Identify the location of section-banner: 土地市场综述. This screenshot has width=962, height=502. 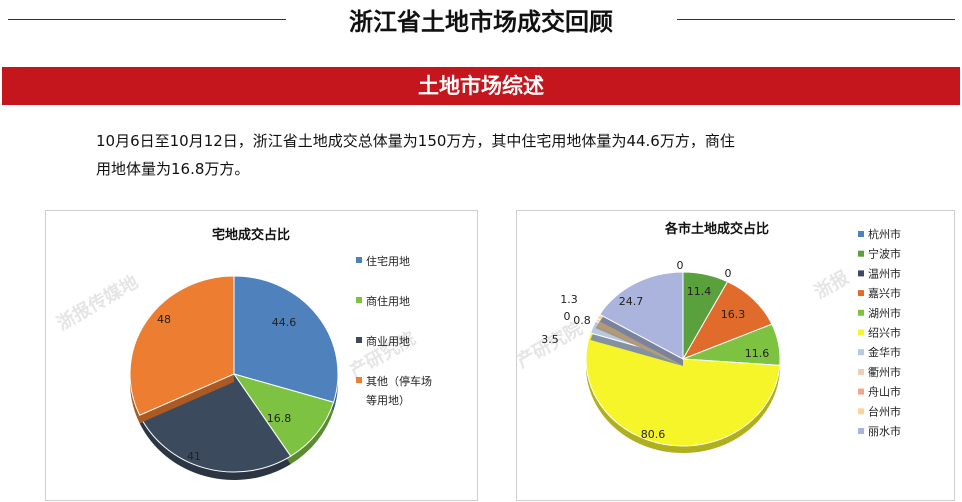
(481, 86).